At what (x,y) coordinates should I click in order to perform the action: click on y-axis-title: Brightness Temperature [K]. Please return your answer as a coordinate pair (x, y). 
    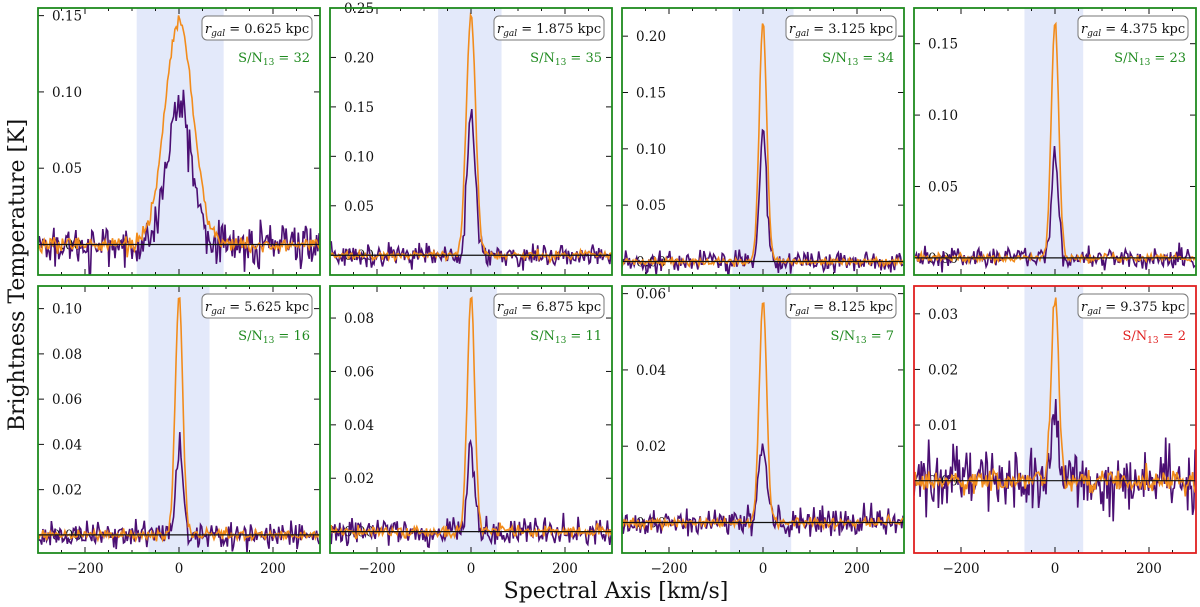
    Looking at the image, I should click on (17, 275).